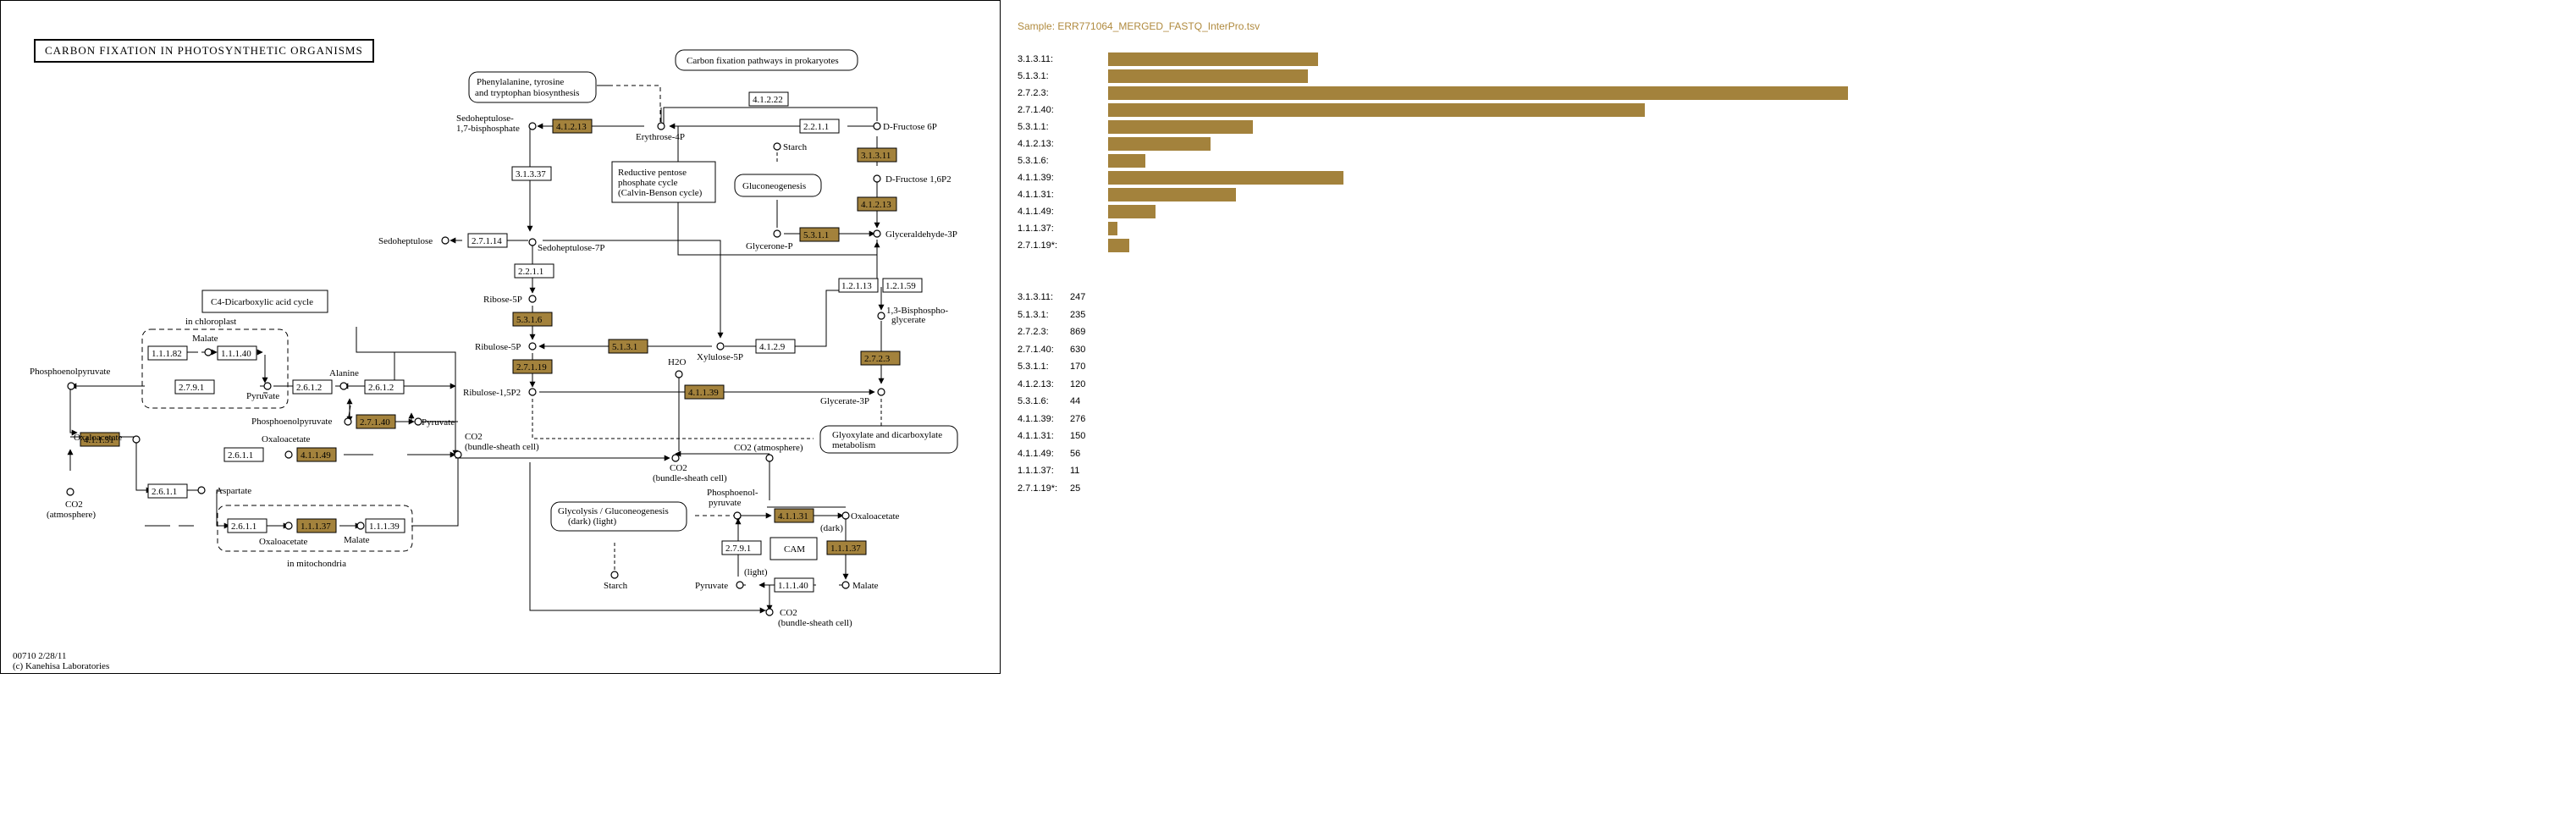 Image resolution: width=2576 pixels, height=839 pixels. Describe the element at coordinates (875, 517) in the screenshot. I see `label-oxaloacetate-cam: Oxaloacetate` at that location.